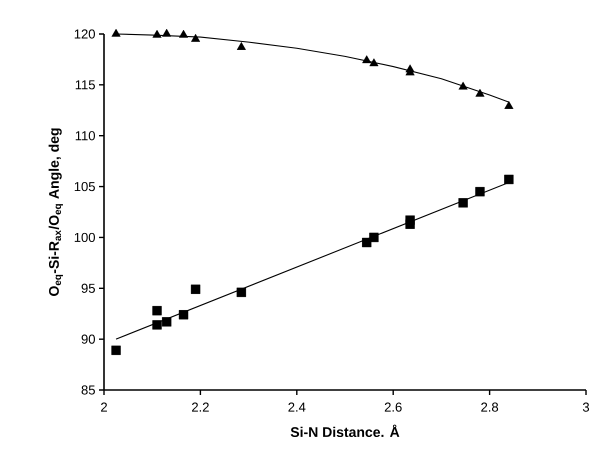  I want to click on y-tick-label: 115, so click(85, 85).